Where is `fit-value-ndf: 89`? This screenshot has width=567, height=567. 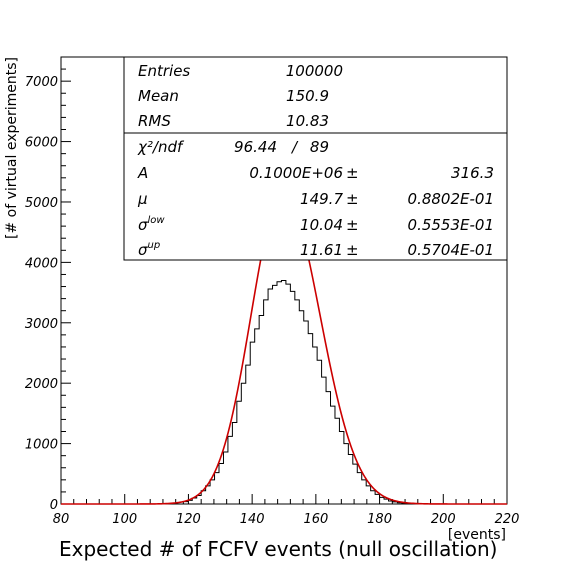 fit-value-ndf: 89 is located at coordinates (319, 147).